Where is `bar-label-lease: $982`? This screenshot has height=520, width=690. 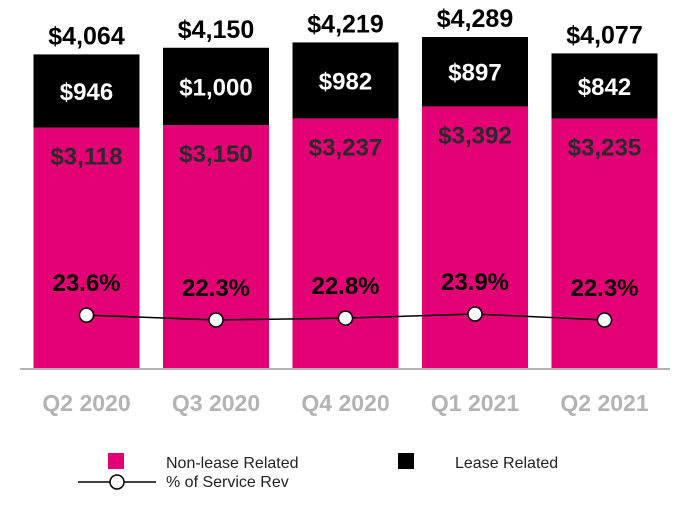 bar-label-lease: $982 is located at coordinates (345, 81).